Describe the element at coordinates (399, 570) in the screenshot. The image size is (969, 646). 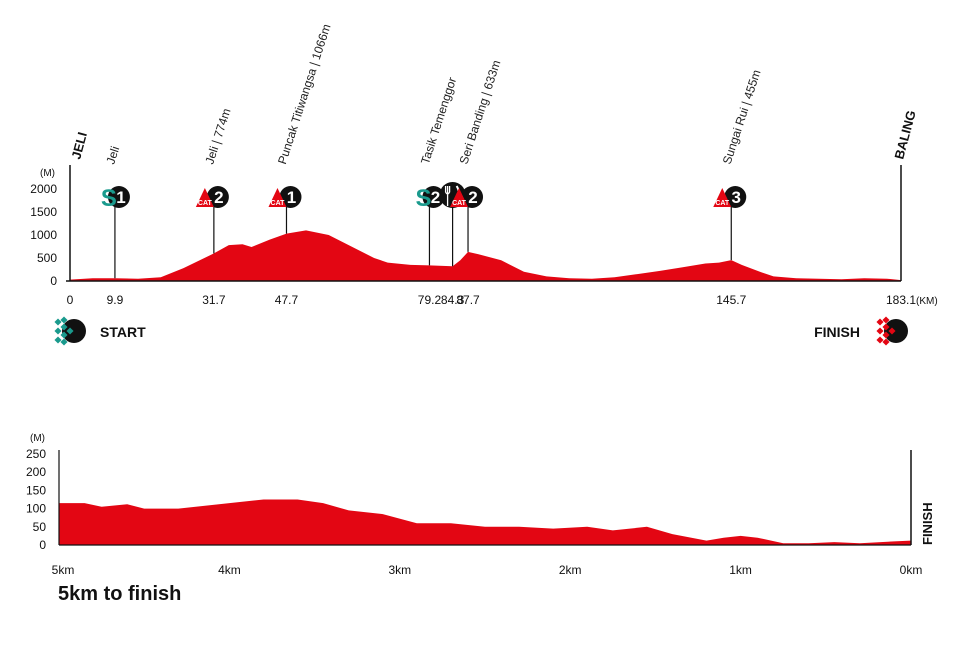
I see `zoom-x-tick-label: 3km` at that location.